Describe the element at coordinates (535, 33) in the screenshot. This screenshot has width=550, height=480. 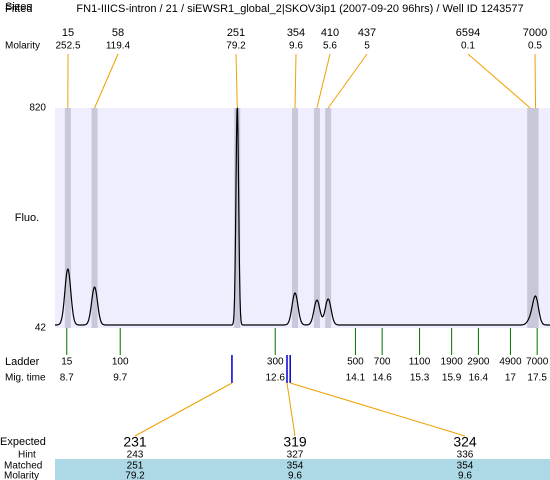
I see `peak-size: 7000` at that location.